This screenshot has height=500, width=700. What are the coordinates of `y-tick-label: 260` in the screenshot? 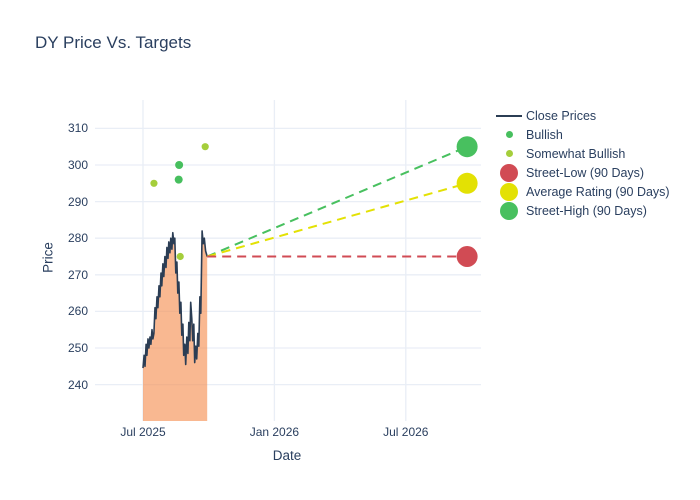 It's located at (77, 311).